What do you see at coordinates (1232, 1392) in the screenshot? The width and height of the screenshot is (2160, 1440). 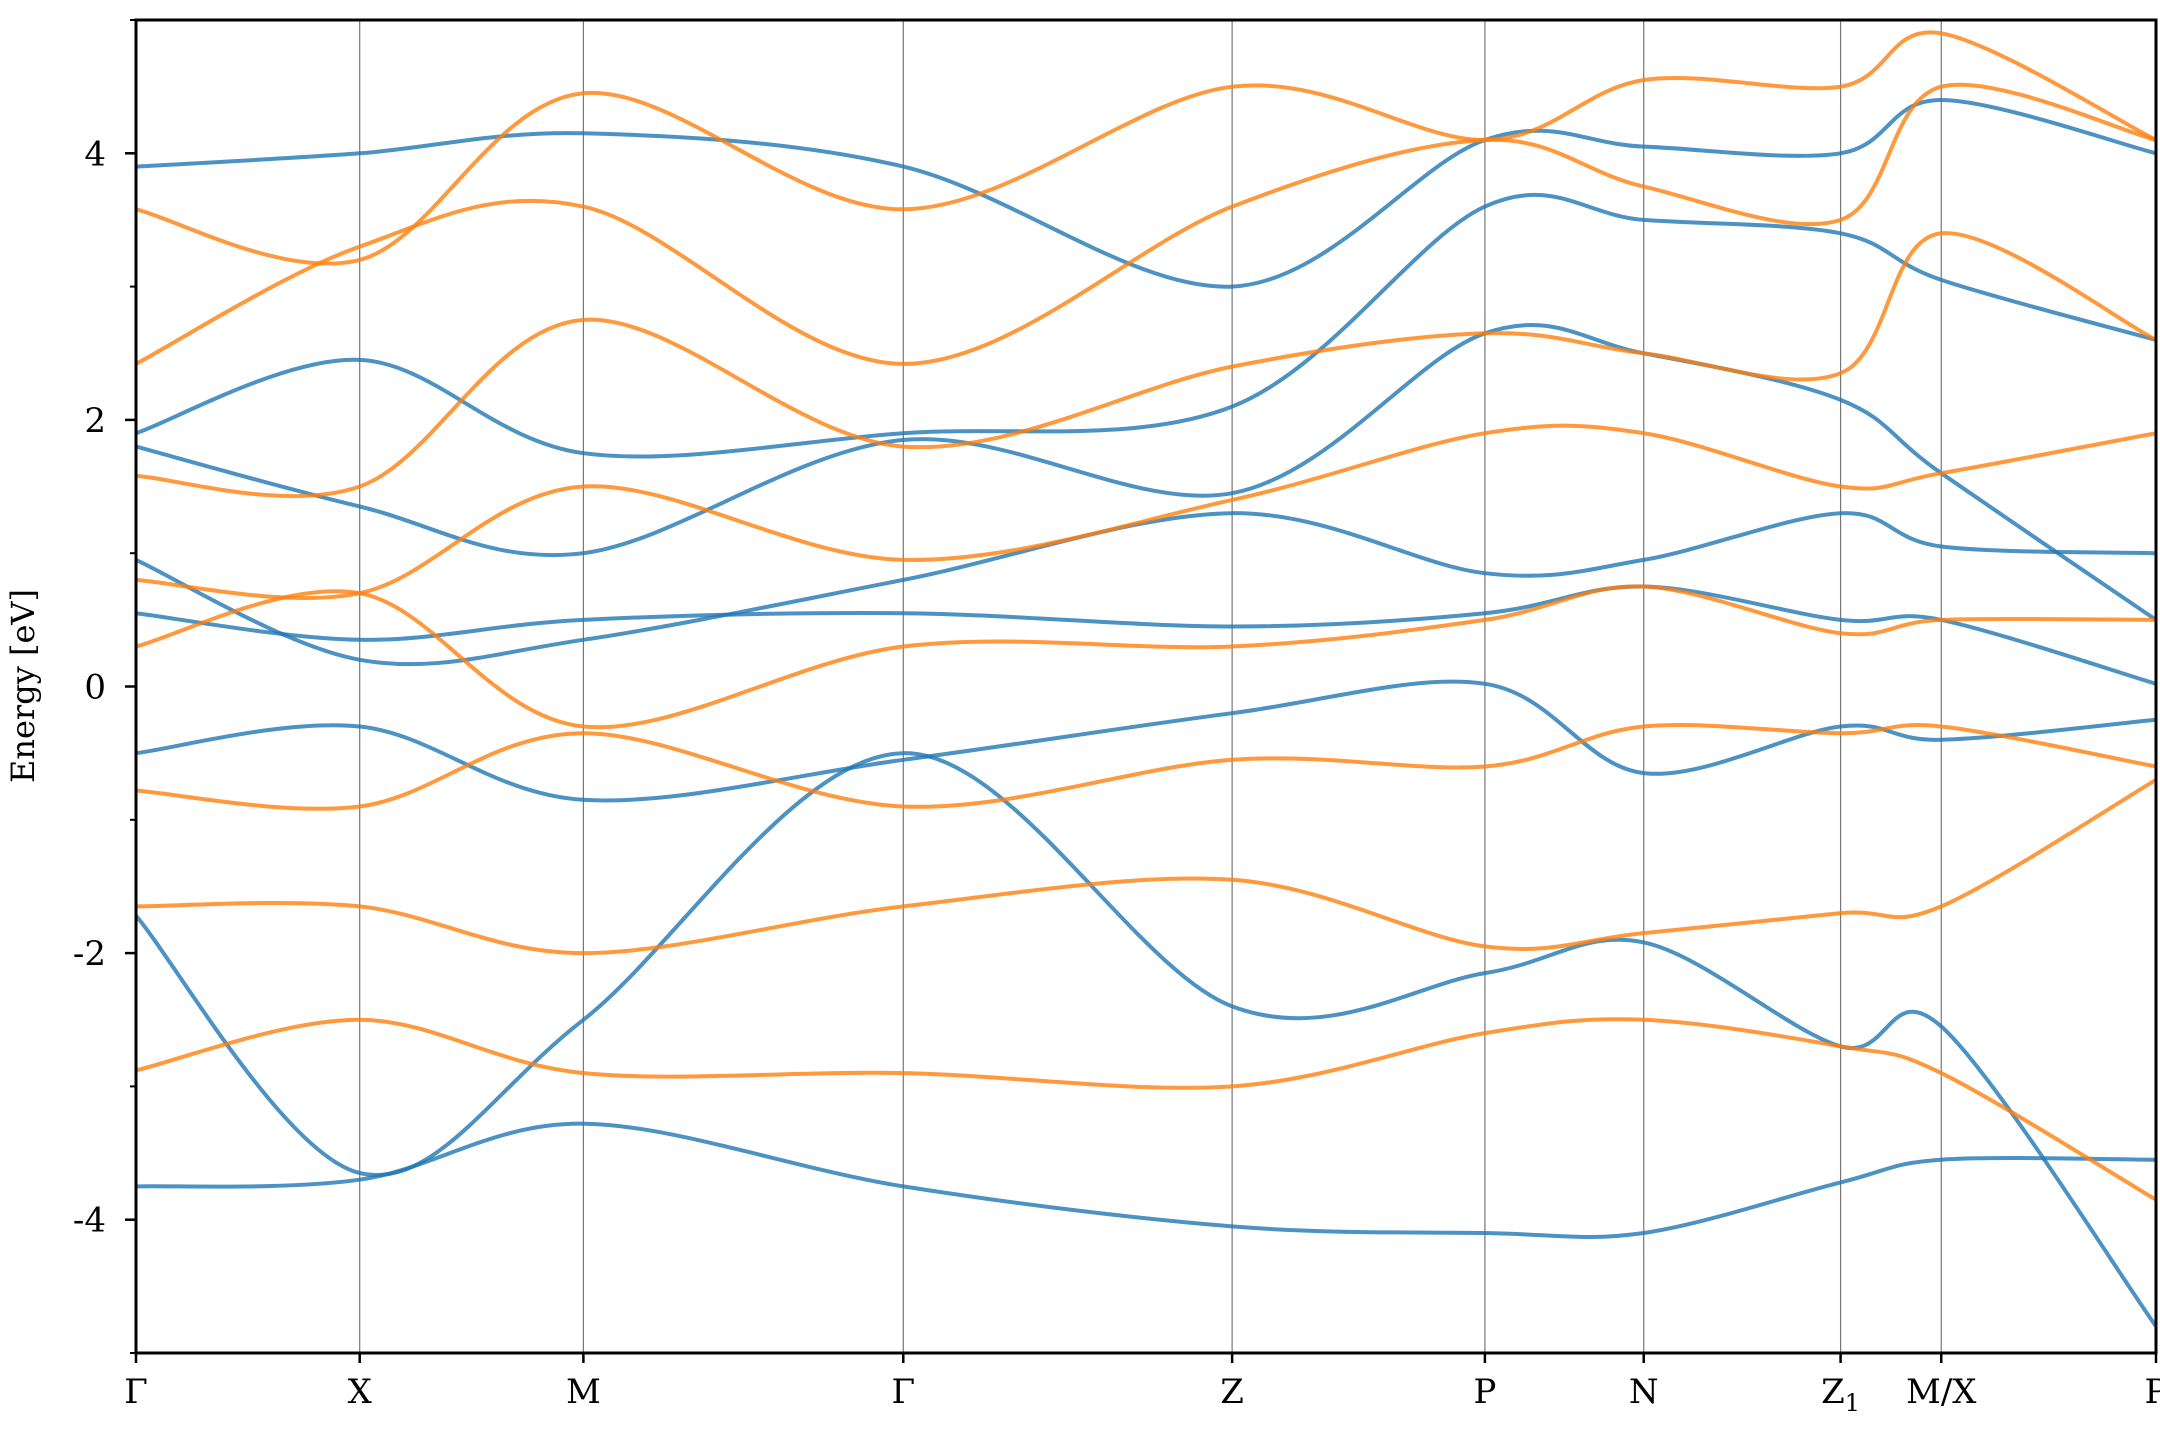 I see `kpoint-label: Z` at bounding box center [1232, 1392].